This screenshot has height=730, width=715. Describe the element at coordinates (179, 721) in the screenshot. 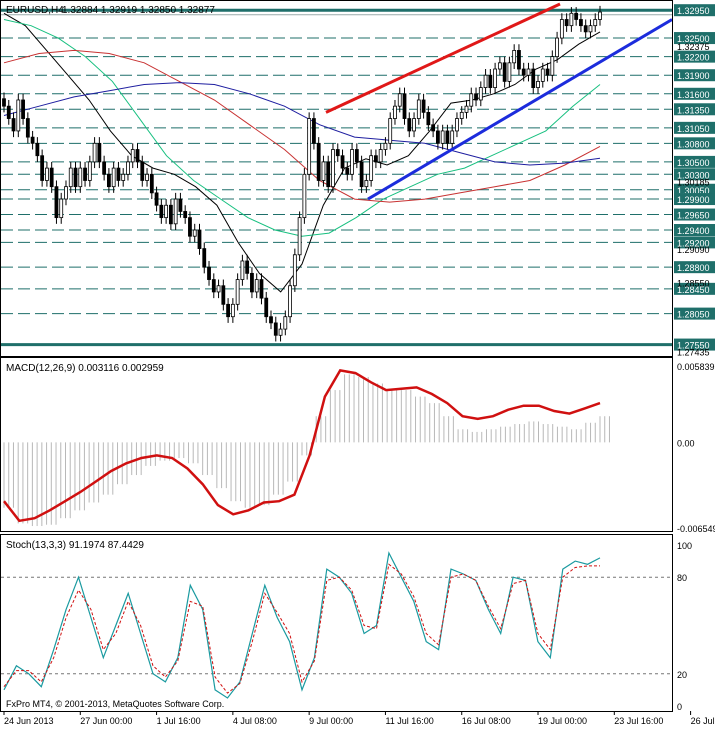

I see `time-axis-label: 1 Jul 16:00` at that location.